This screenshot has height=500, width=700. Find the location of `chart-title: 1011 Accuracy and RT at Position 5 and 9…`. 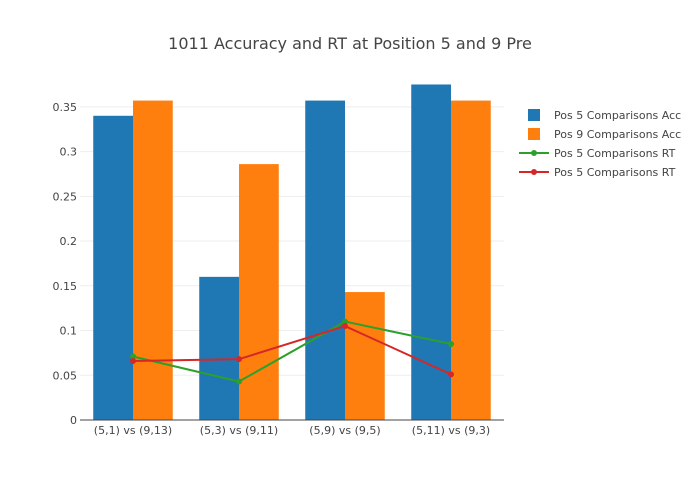

chart-title: 1011 Accuracy and RT at Position 5 and 9… is located at coordinates (350, 43).